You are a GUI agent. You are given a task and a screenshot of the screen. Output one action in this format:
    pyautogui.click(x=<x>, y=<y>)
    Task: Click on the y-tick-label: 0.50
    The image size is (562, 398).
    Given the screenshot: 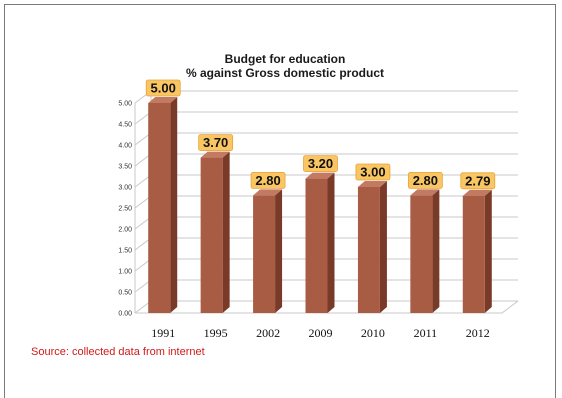 What is the action you would take?
    pyautogui.click(x=125, y=293)
    